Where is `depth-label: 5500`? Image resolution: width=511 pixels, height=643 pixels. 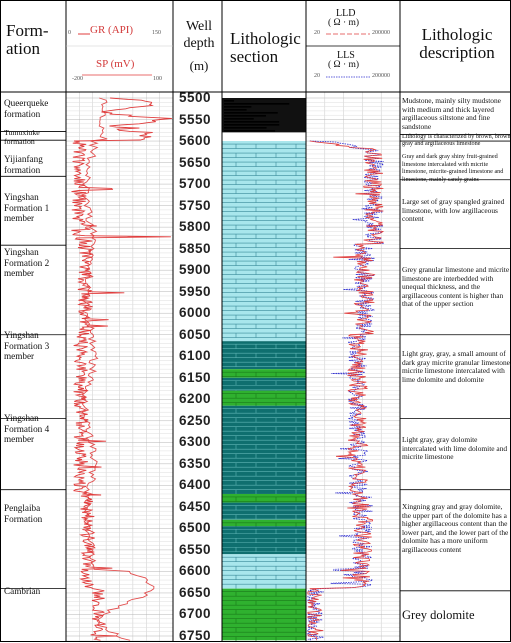 depth-label: 5500 is located at coordinates (195, 97).